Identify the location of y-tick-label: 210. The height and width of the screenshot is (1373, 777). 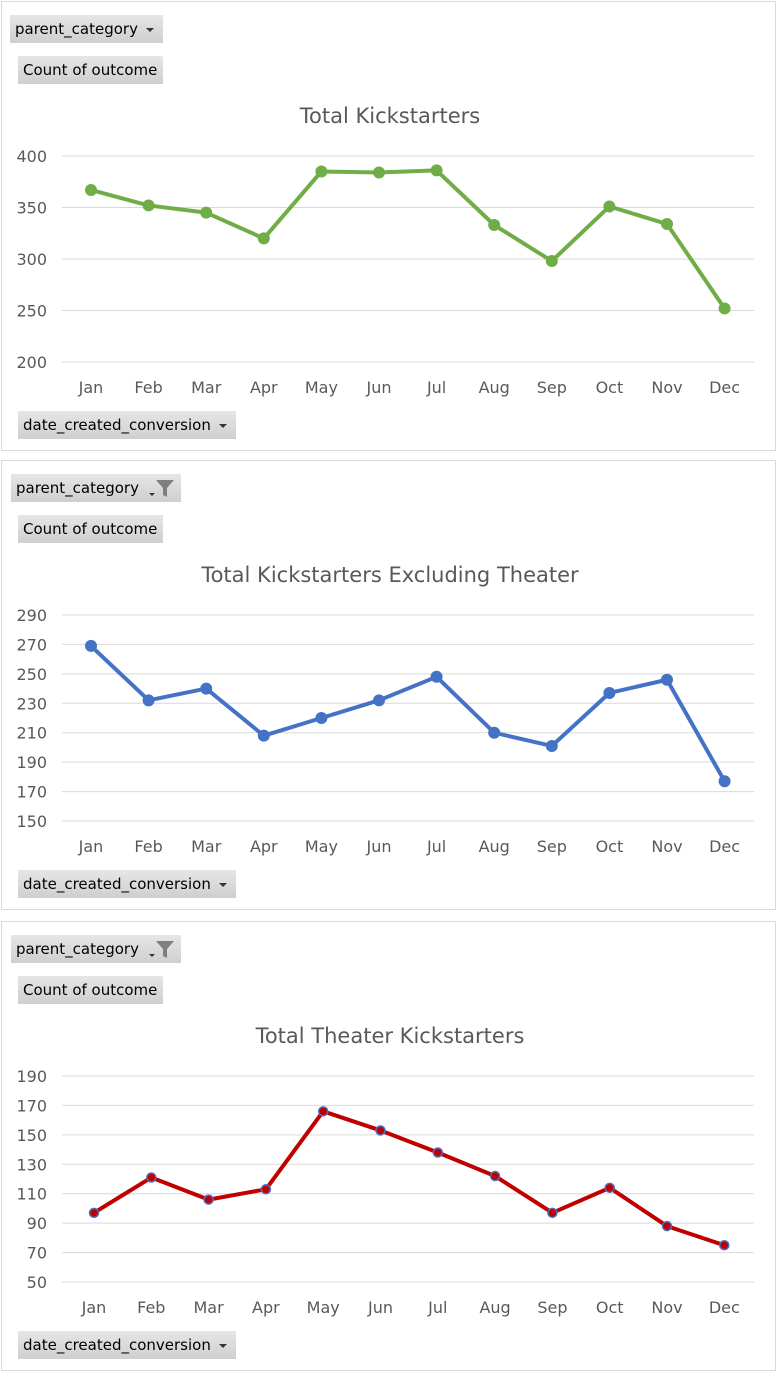
(31, 733).